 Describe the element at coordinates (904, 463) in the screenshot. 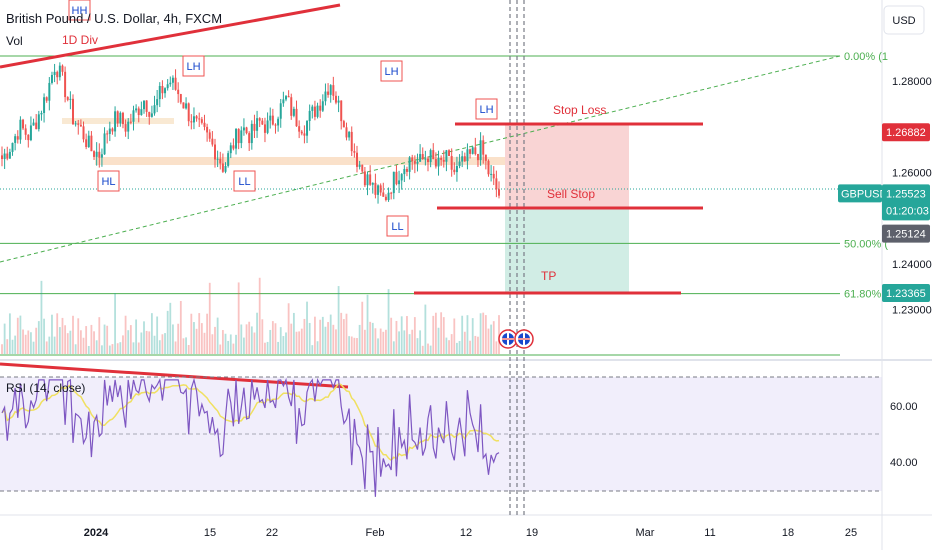

I see `rsi-tick-1: 40.00` at that location.